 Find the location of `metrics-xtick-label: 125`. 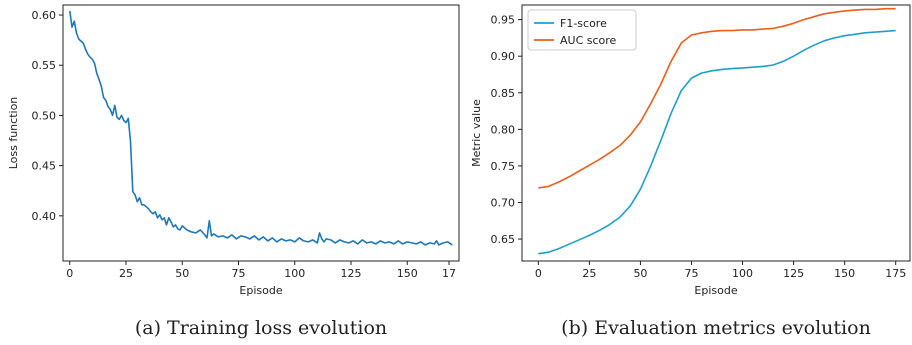

metrics-xtick-label: 125 is located at coordinates (793, 273).